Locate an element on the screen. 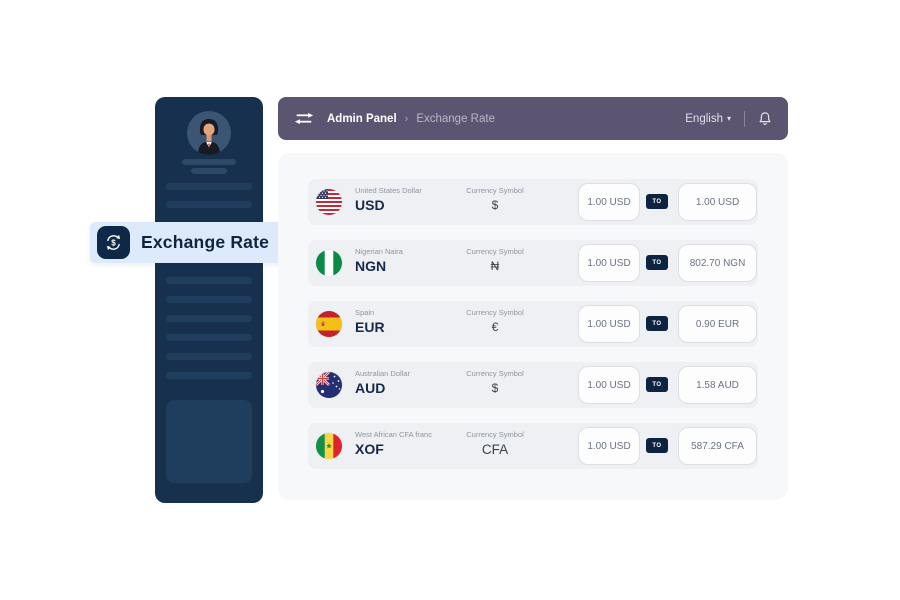 This screenshot has width=900, height=600. currency-name-column: Nigerian Naira NGN is located at coordinates (379, 260).